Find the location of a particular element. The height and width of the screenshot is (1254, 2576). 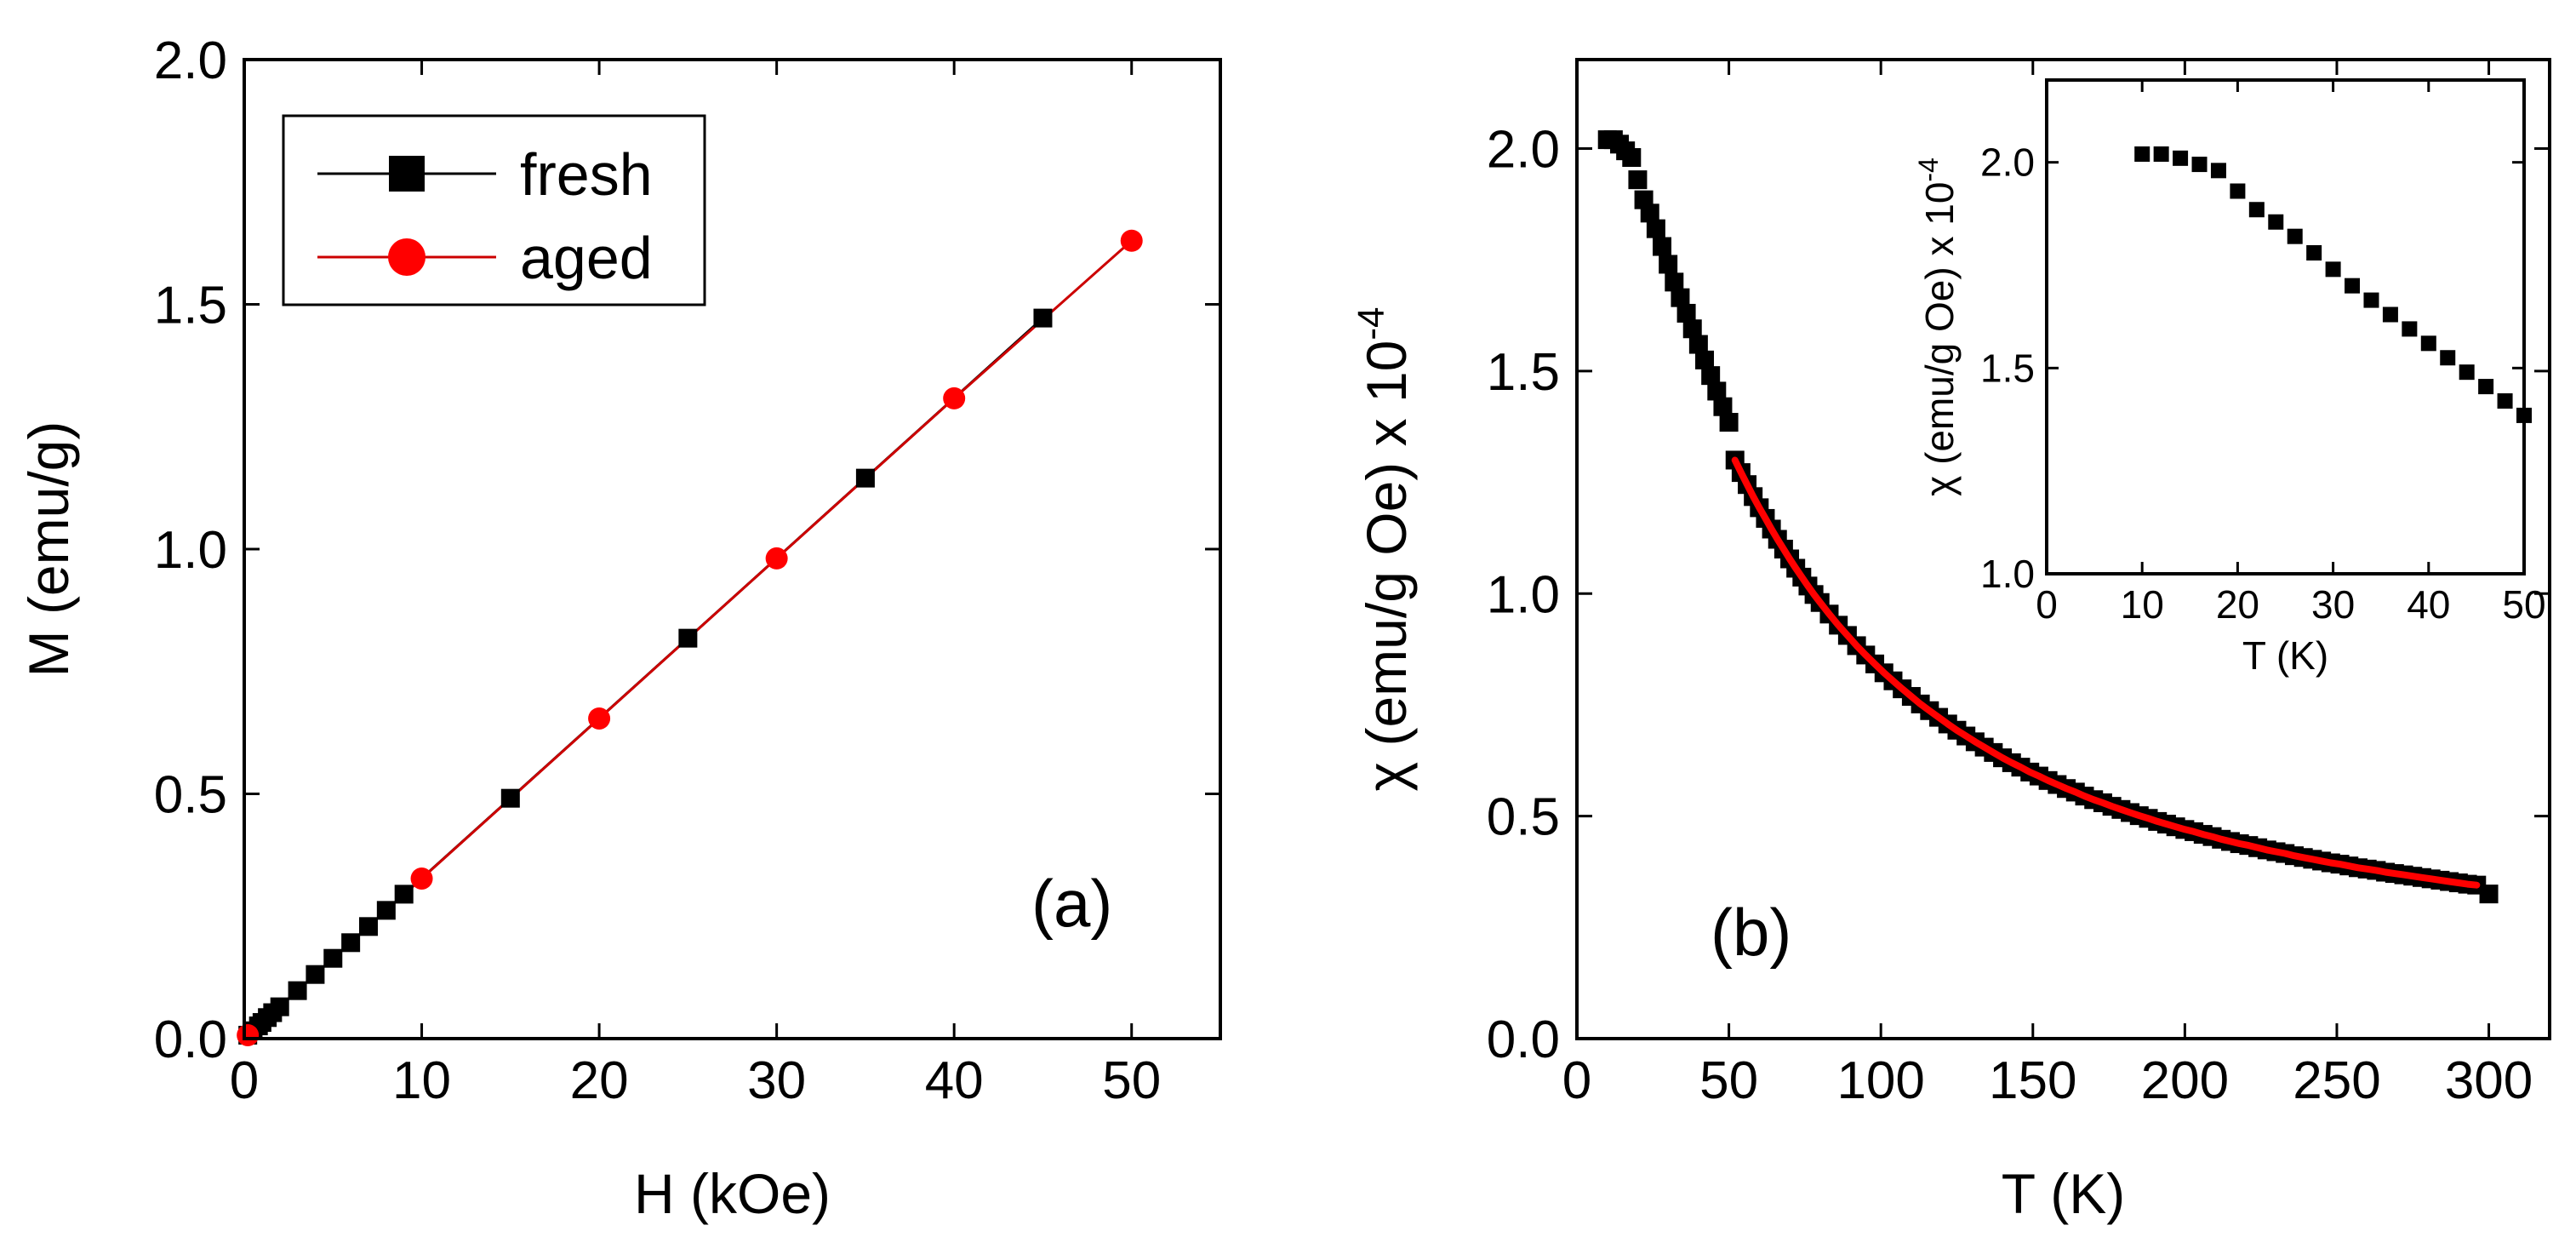

panel-a-y-axis-label: M (emu/g) is located at coordinates (48, 550).